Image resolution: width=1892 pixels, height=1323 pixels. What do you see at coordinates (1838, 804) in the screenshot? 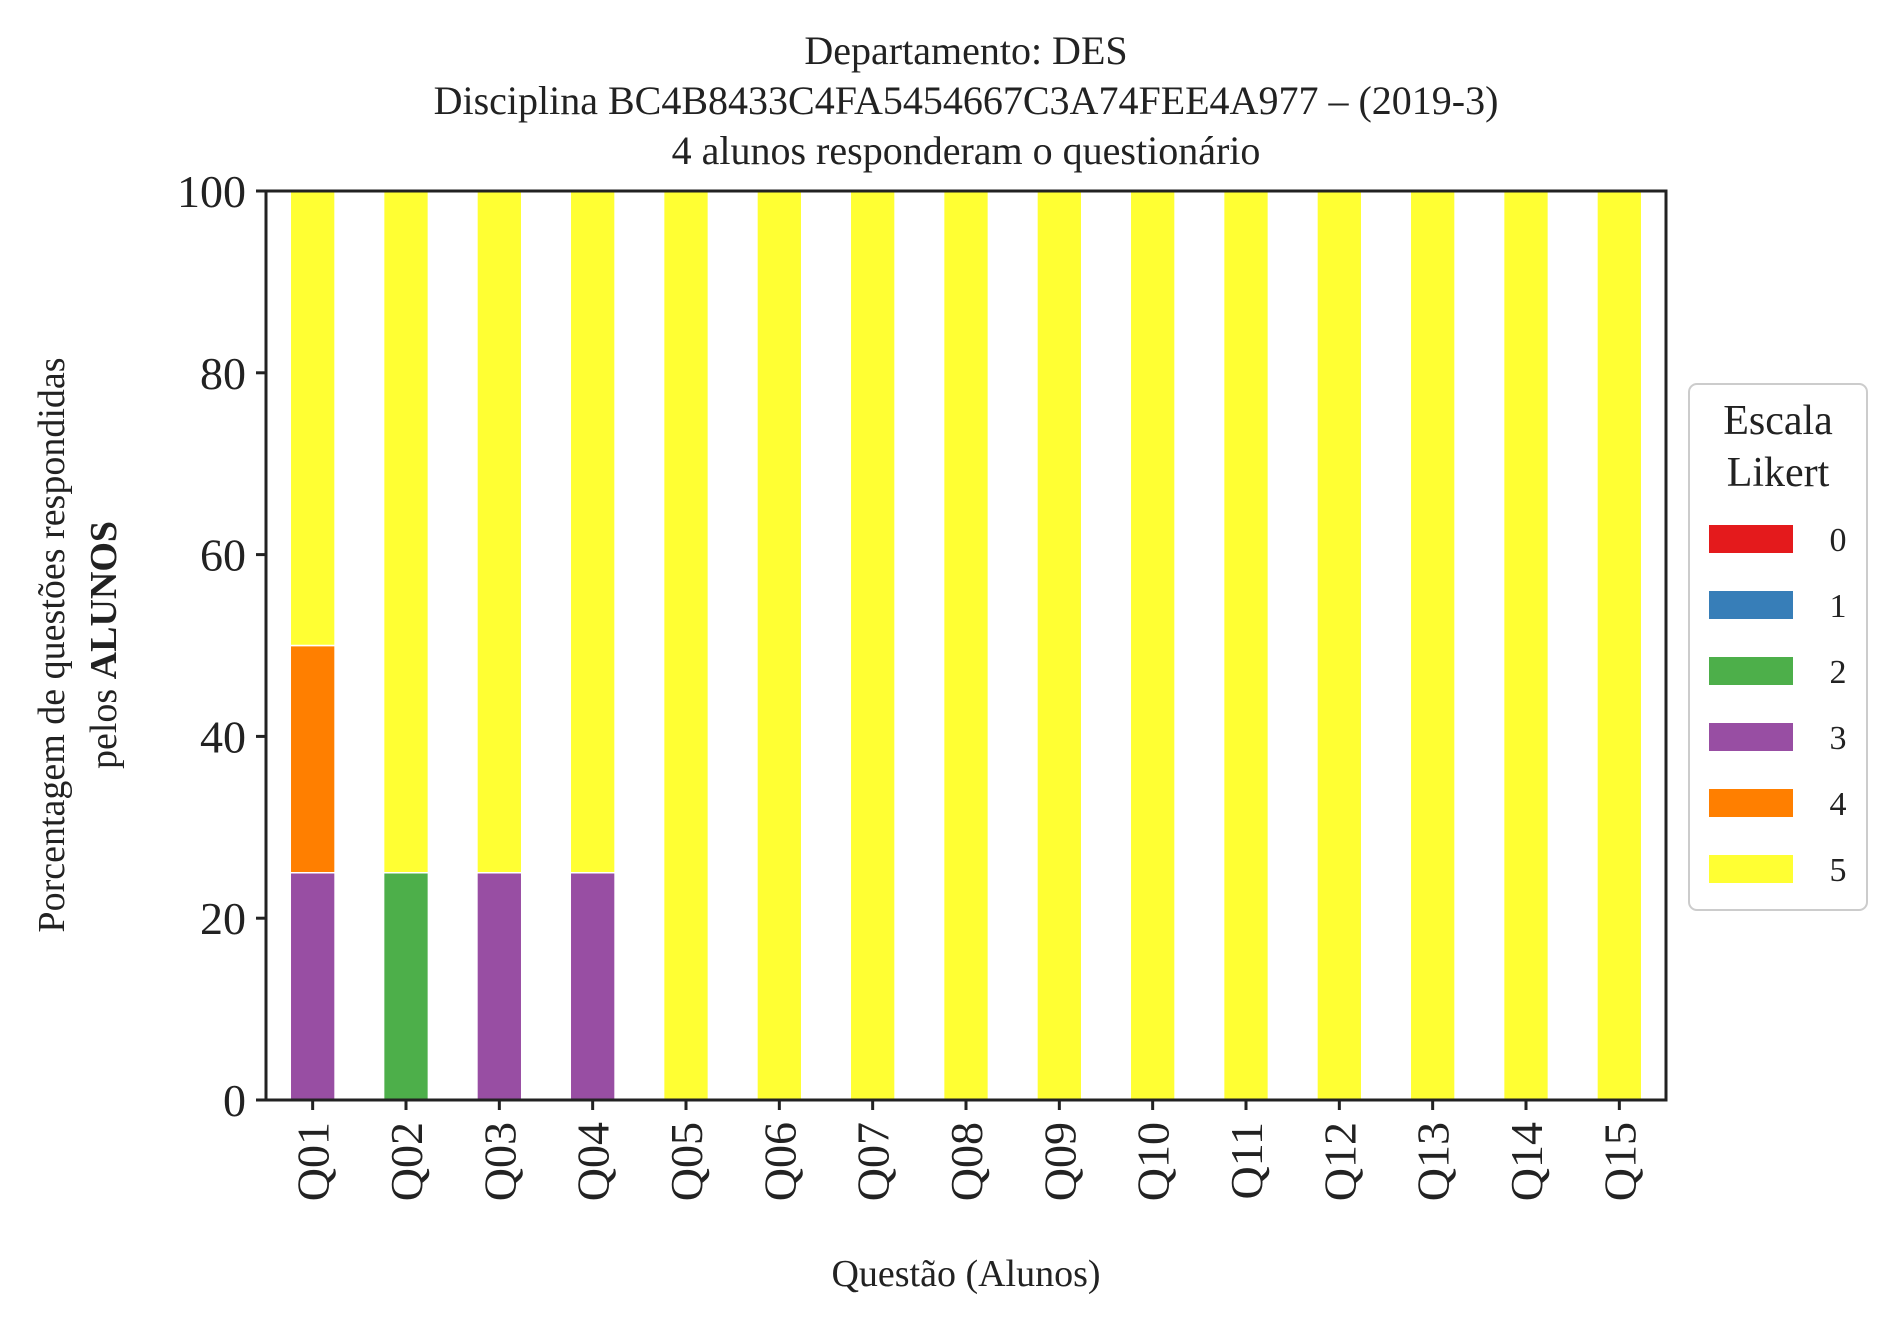
I see `legend-label-4: 4` at bounding box center [1838, 804].